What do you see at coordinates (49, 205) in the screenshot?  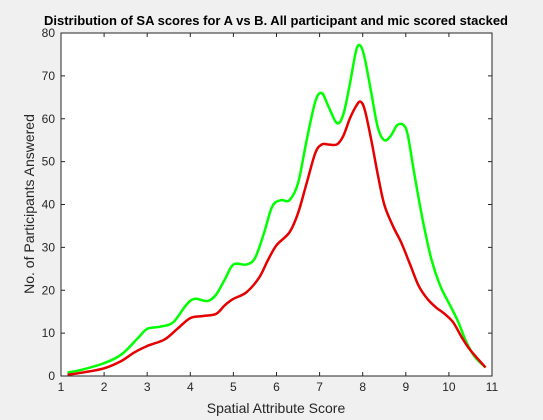 I see `y-tick-label: 40` at bounding box center [49, 205].